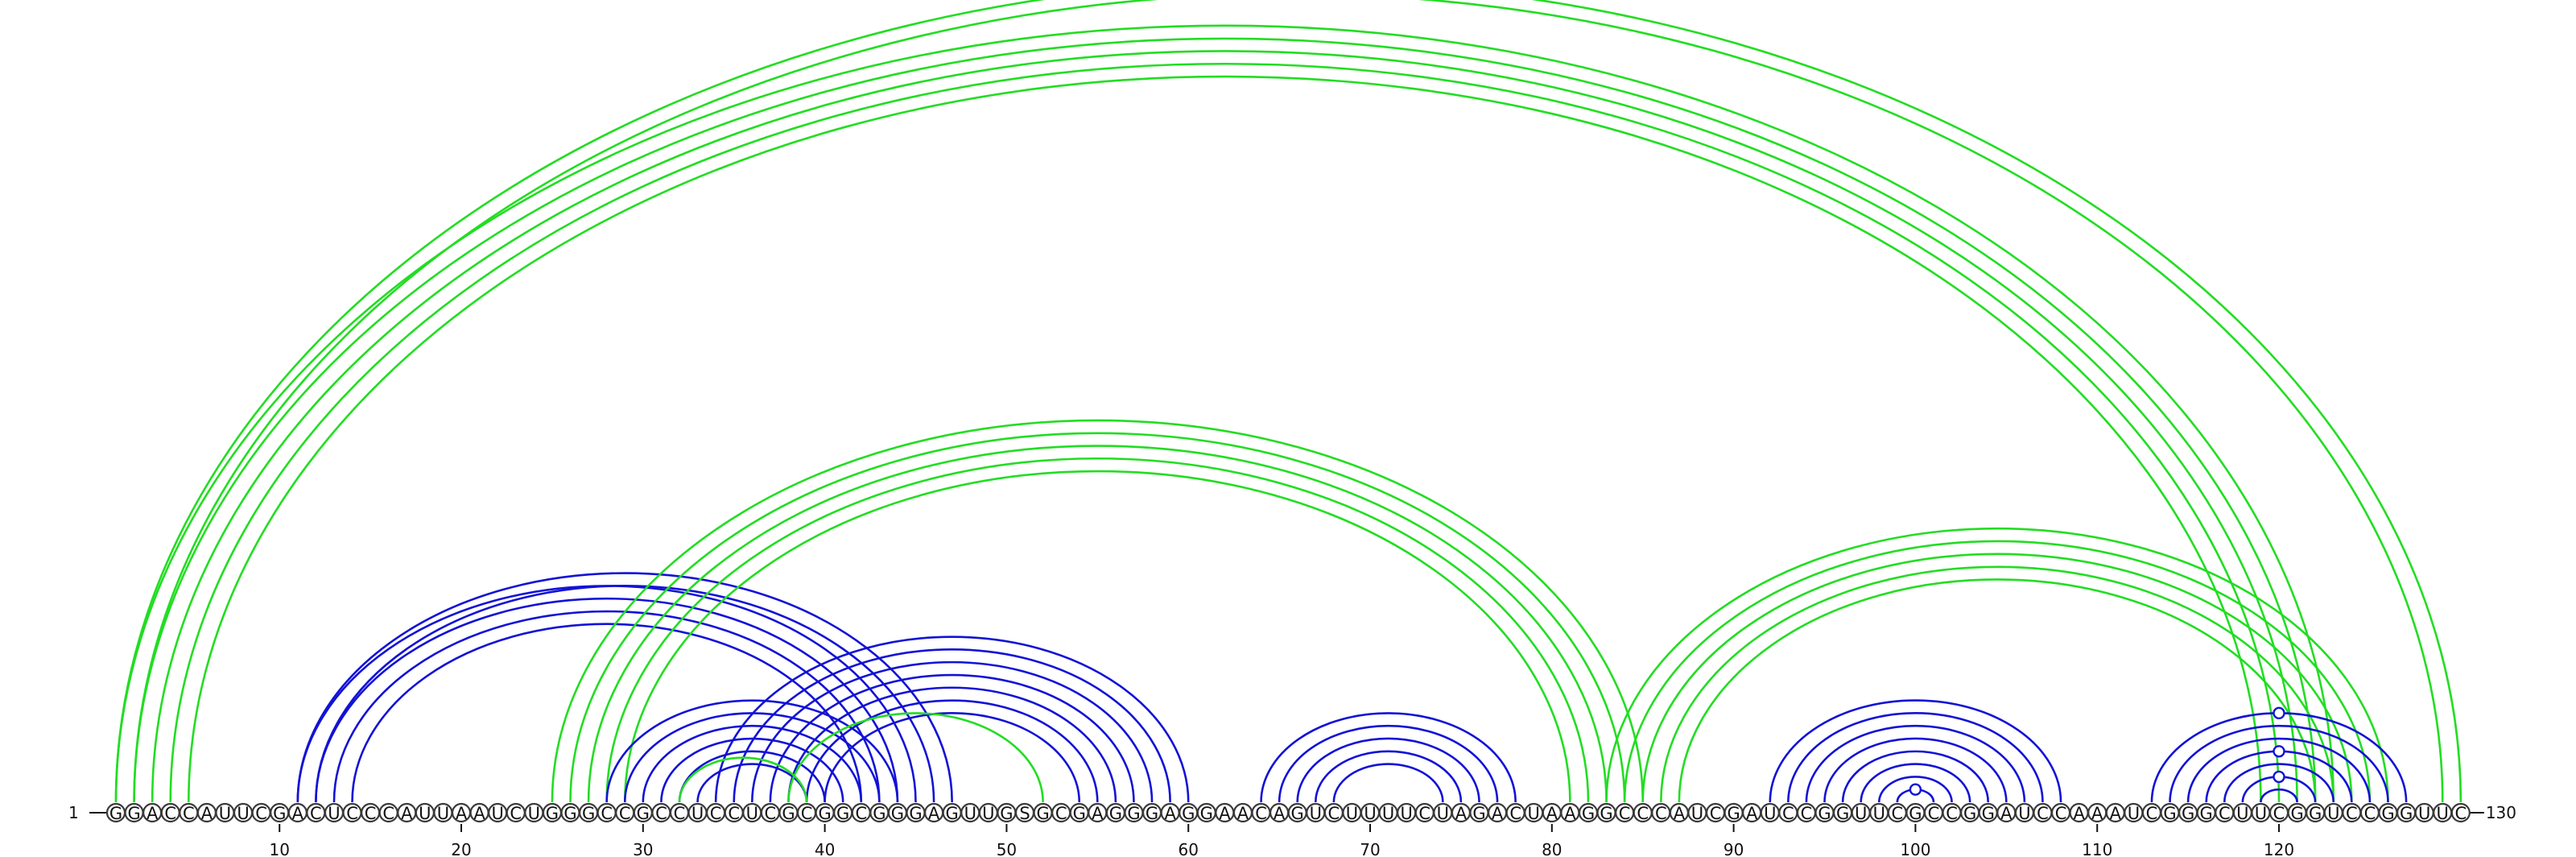  What do you see at coordinates (2043, 812) in the screenshot?
I see `nucleotide-107: C` at bounding box center [2043, 812].